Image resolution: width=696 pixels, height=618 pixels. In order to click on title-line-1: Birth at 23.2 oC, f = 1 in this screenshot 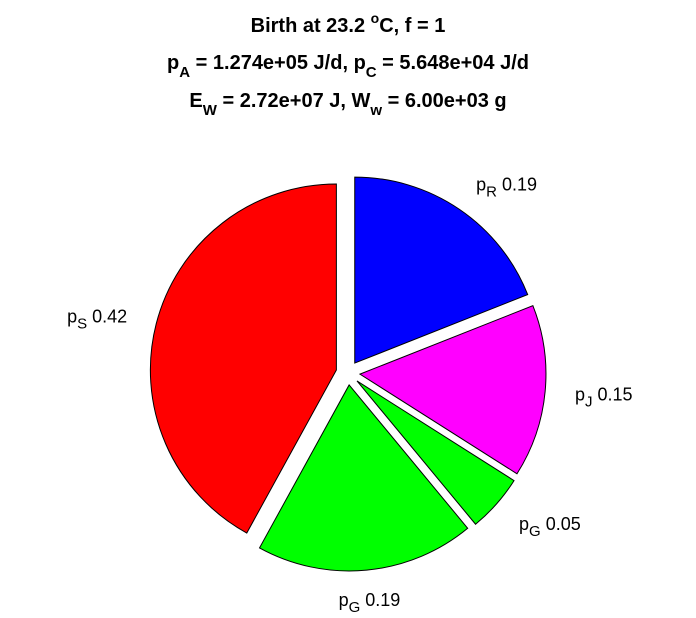, I will do `click(348, 26)`.